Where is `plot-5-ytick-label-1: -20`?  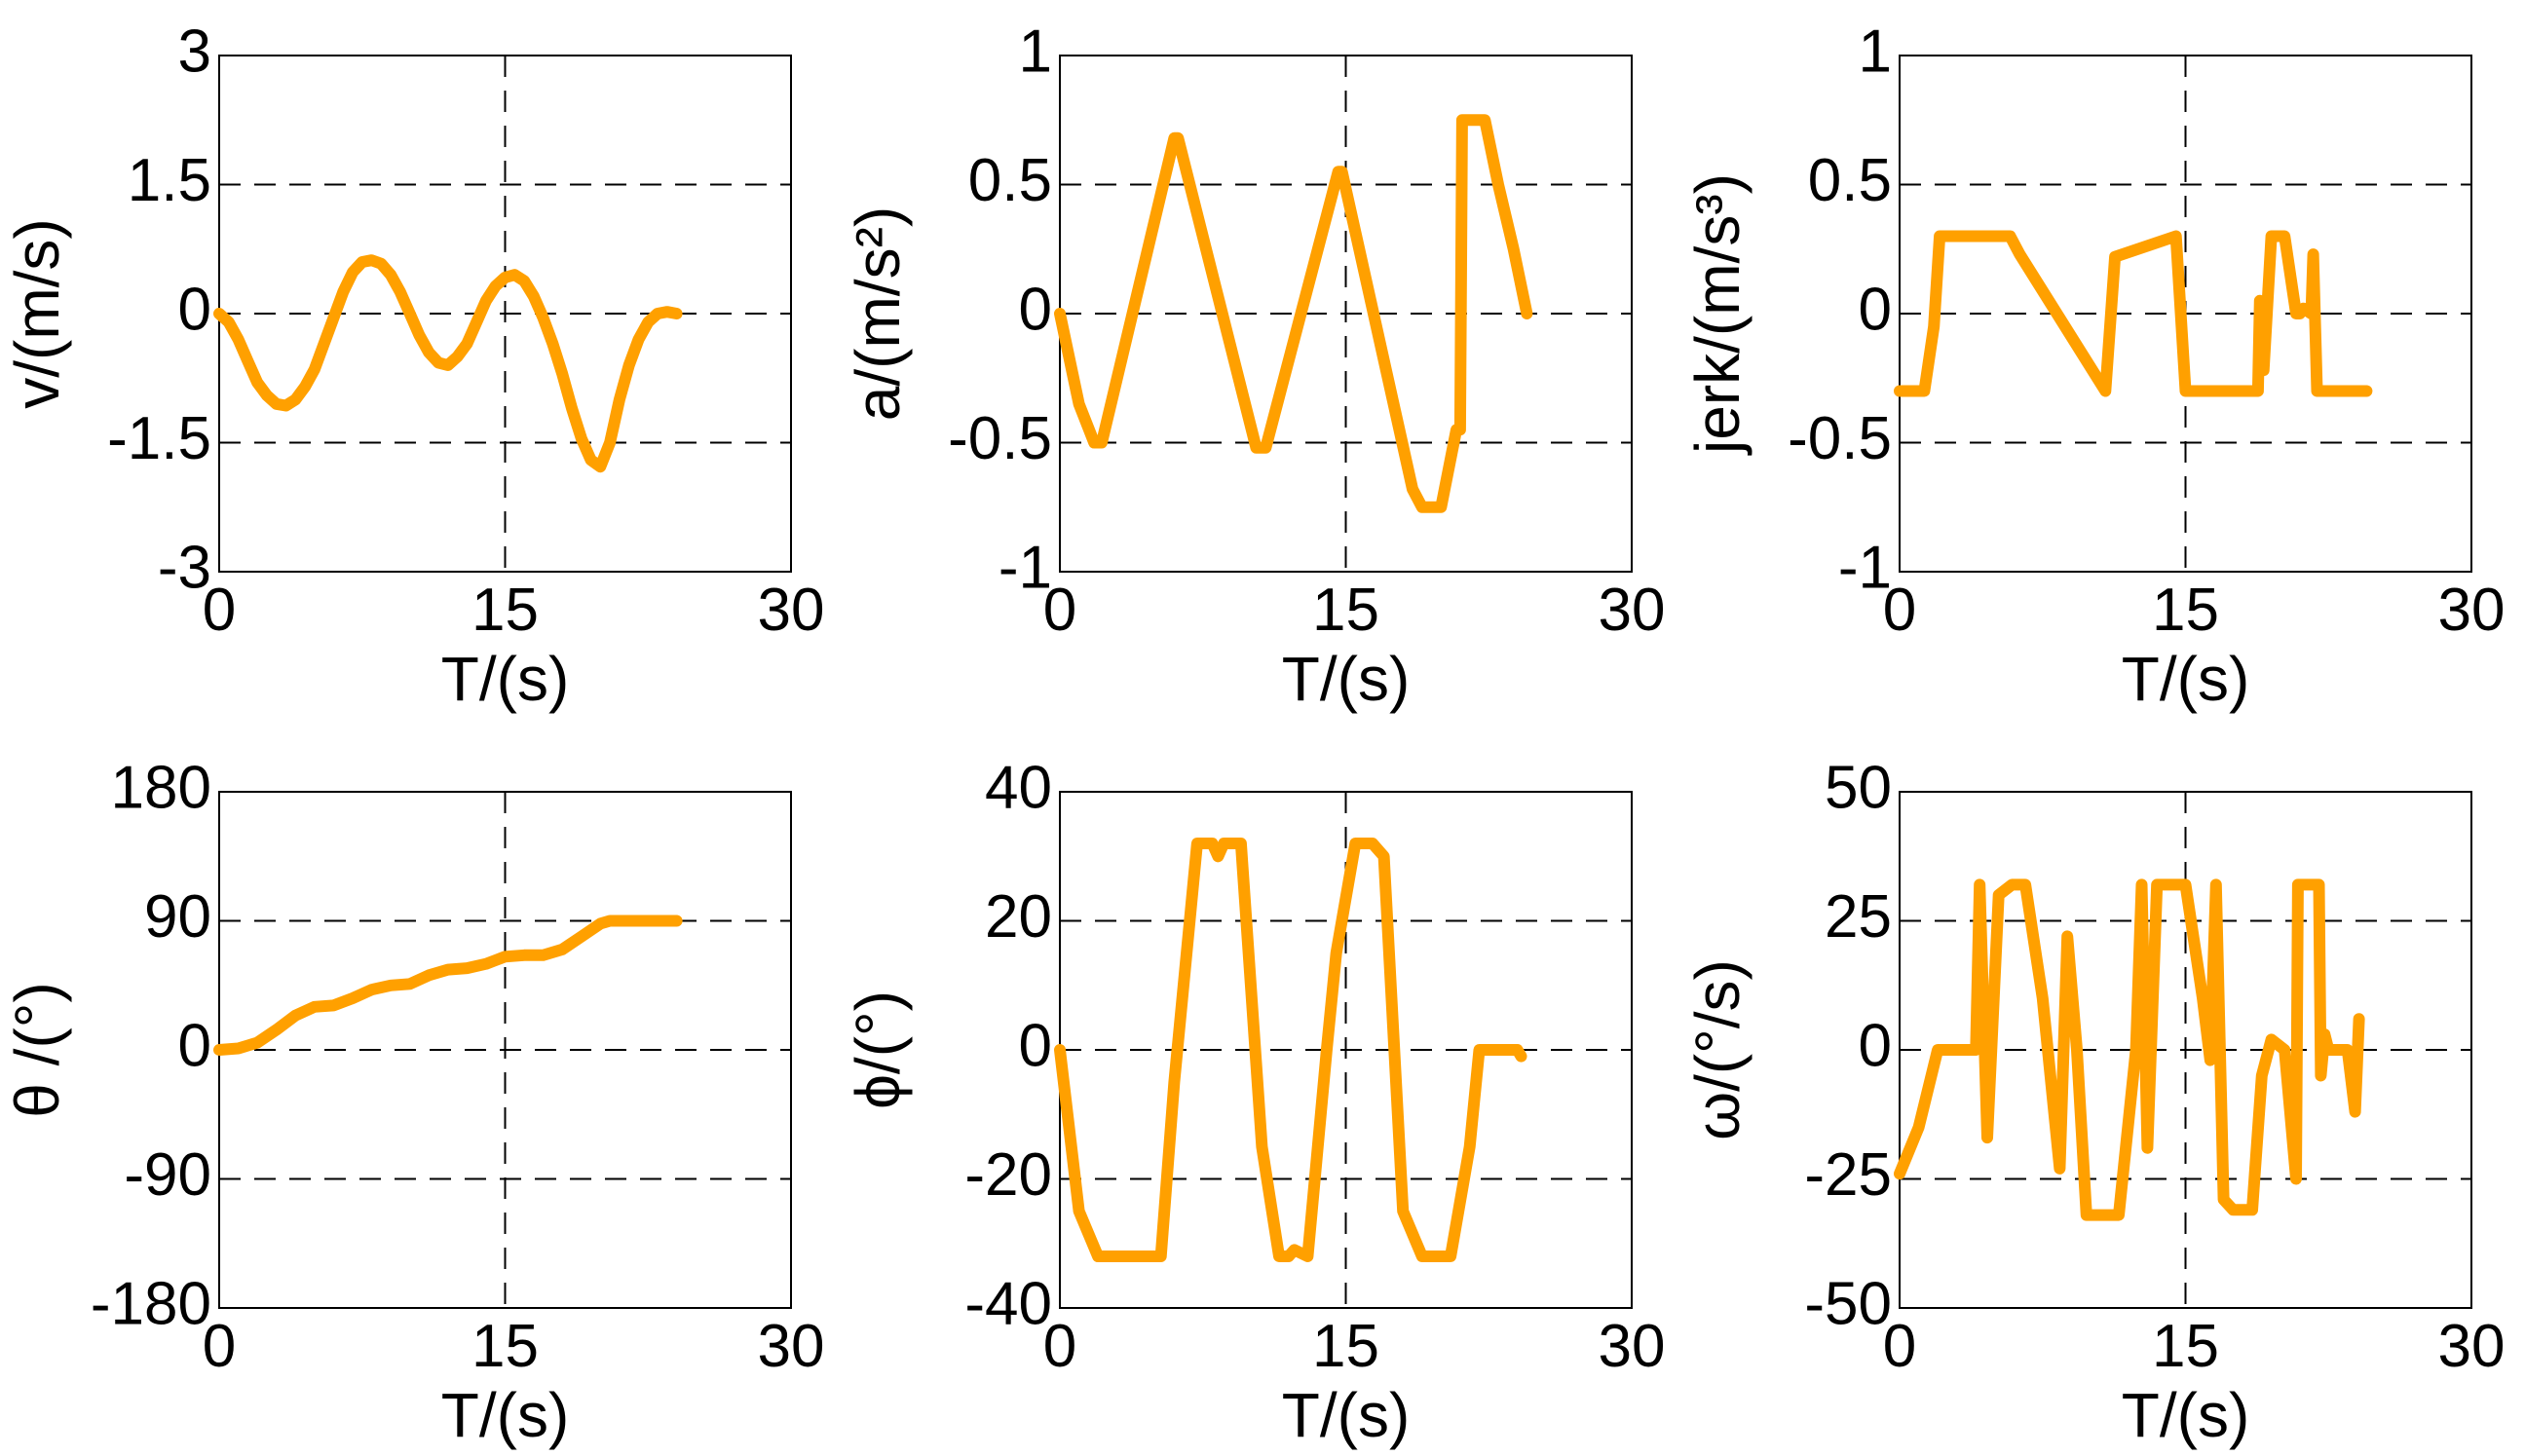
plot-5-ytick-label-1: -20 is located at coordinates (1008, 1175).